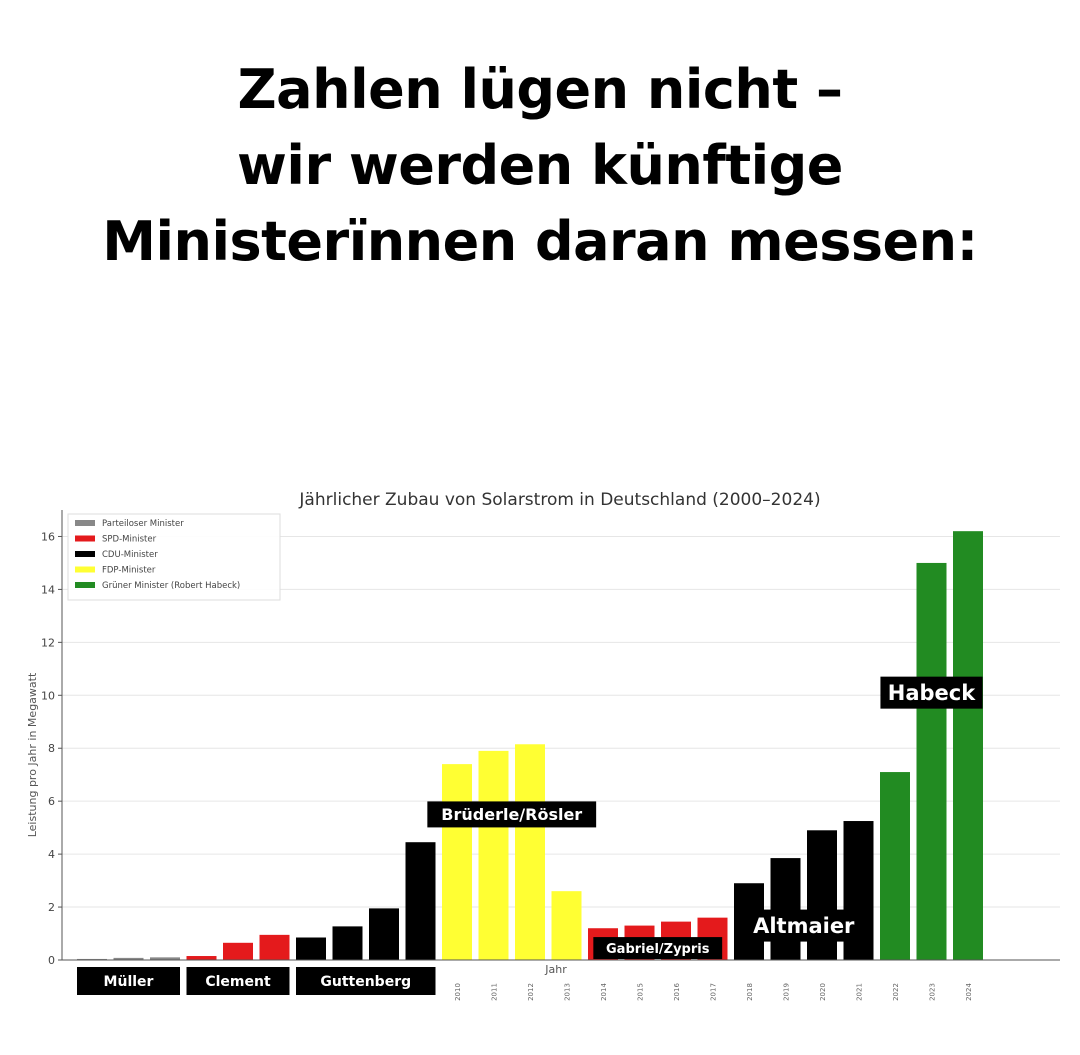  Describe the element at coordinates (568, 992) in the screenshot. I see `x-tick-label: 2013` at that location.